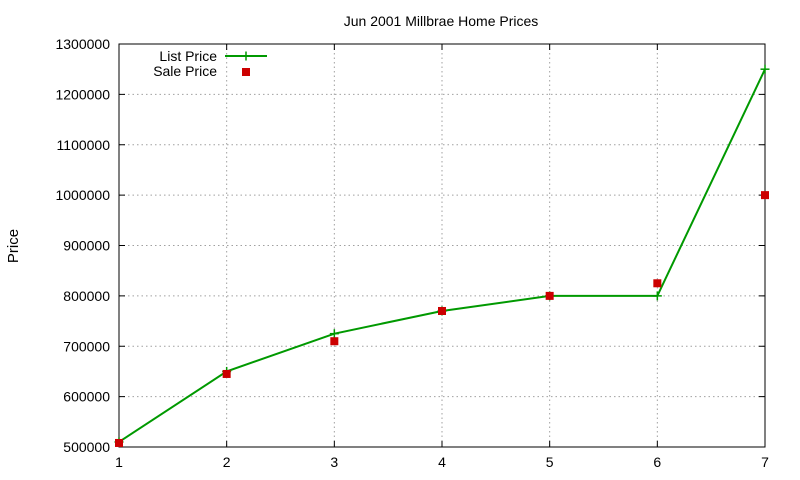 Image resolution: width=800 pixels, height=480 pixels. I want to click on y-tick-label: 1200000, so click(82, 94).